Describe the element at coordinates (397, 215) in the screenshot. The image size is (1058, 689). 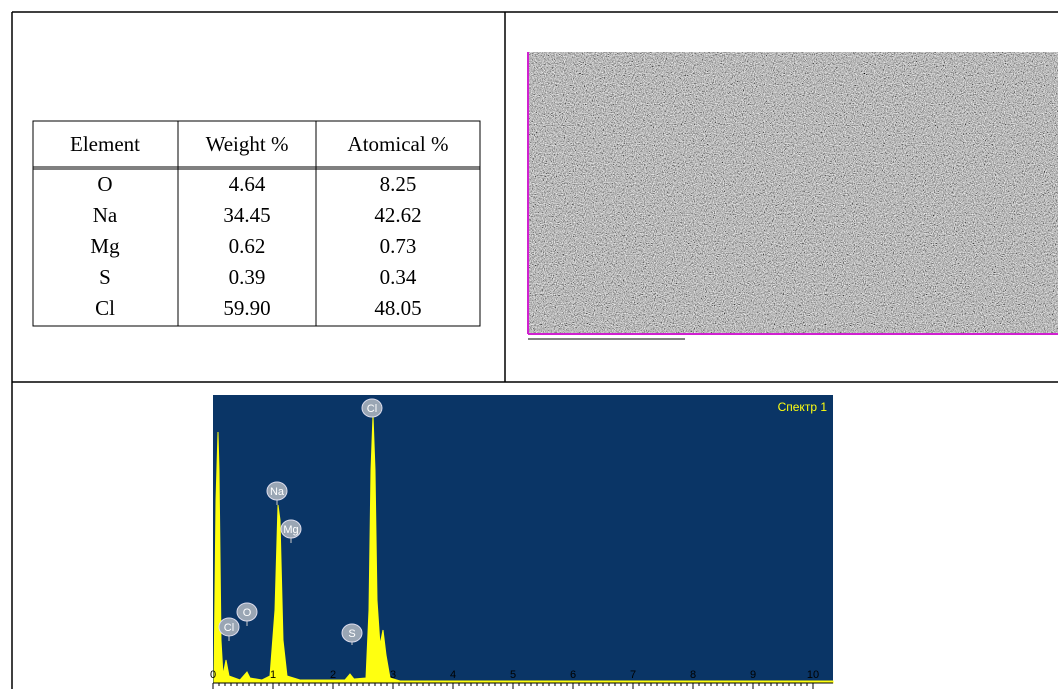
I see `table-cell: 42.62` at that location.